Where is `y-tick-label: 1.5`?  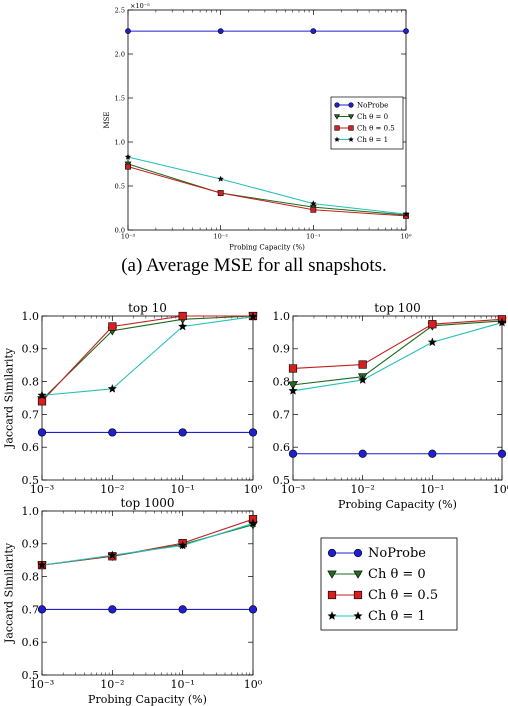
y-tick-label: 1.5 is located at coordinates (120, 98).